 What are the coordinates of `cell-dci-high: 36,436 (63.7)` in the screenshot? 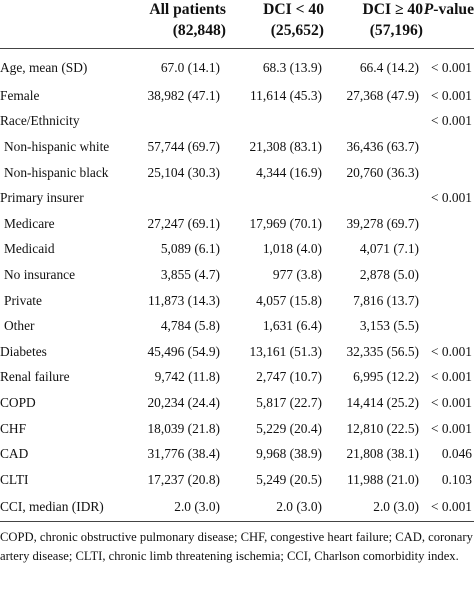 It's located at (382, 146).